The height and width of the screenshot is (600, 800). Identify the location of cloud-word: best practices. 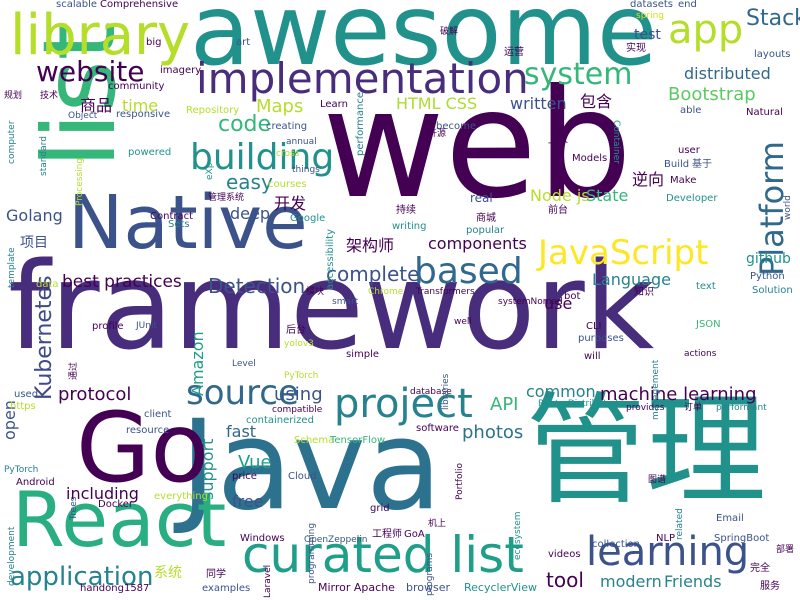
(122, 282).